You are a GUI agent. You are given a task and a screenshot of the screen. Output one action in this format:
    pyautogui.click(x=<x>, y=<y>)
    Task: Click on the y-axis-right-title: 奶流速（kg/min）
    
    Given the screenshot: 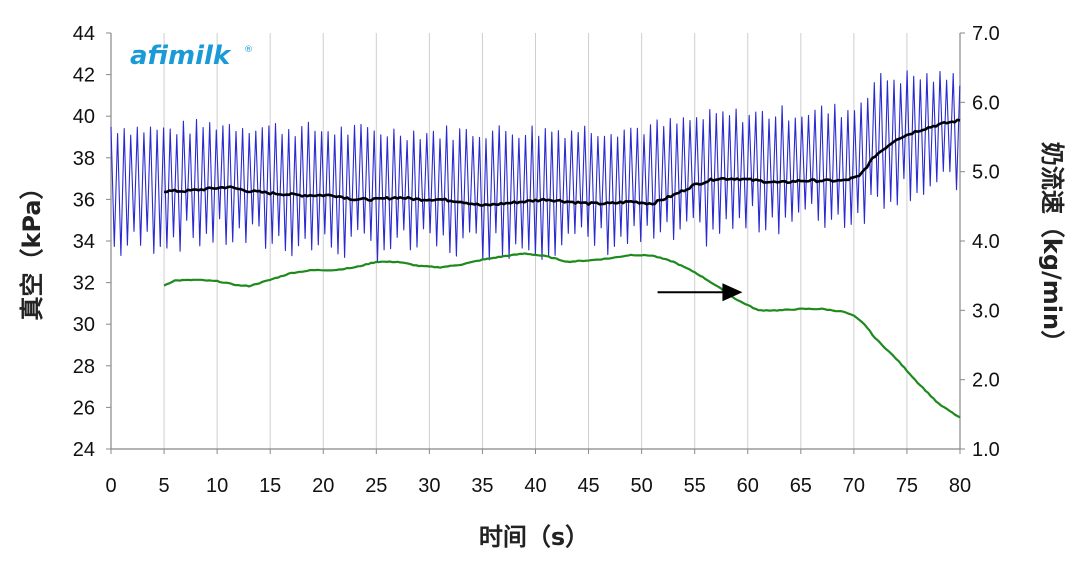 What is the action you would take?
    pyautogui.click(x=1052, y=248)
    